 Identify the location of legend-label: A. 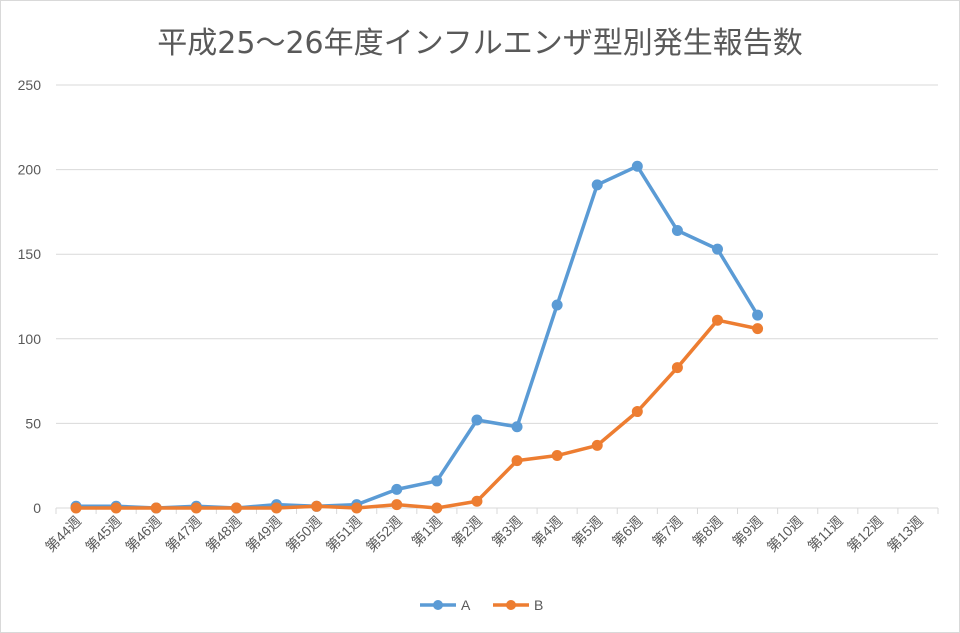
(466, 605).